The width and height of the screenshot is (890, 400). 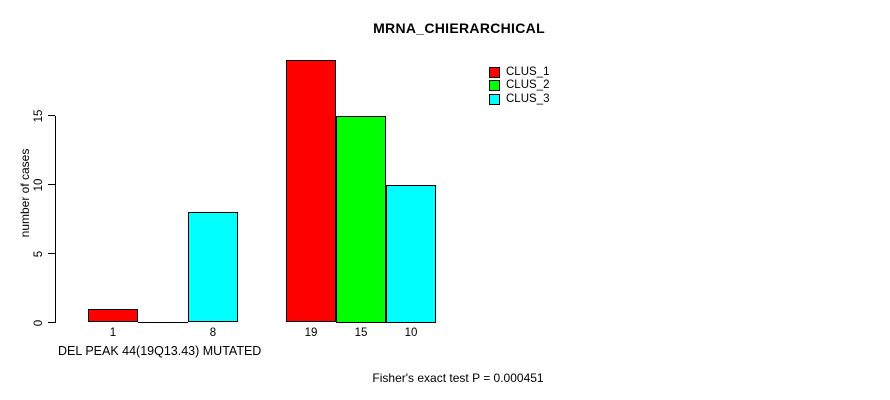 I want to click on y-tick-label-5: 5, so click(x=39, y=253).